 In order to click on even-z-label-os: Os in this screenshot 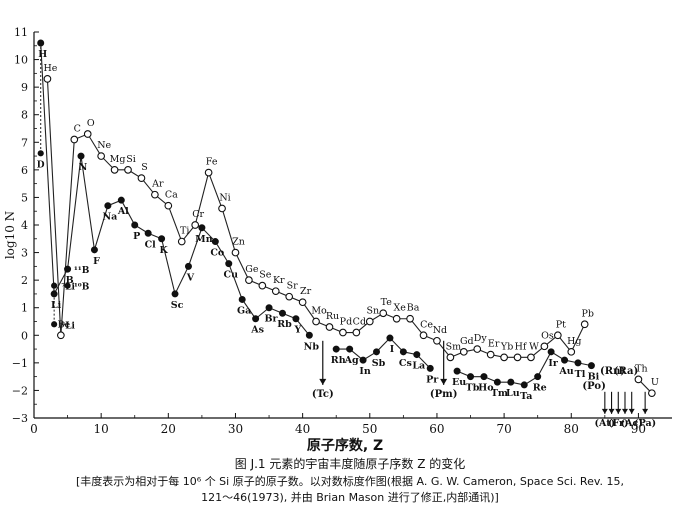, I will do `click(547, 335)`.